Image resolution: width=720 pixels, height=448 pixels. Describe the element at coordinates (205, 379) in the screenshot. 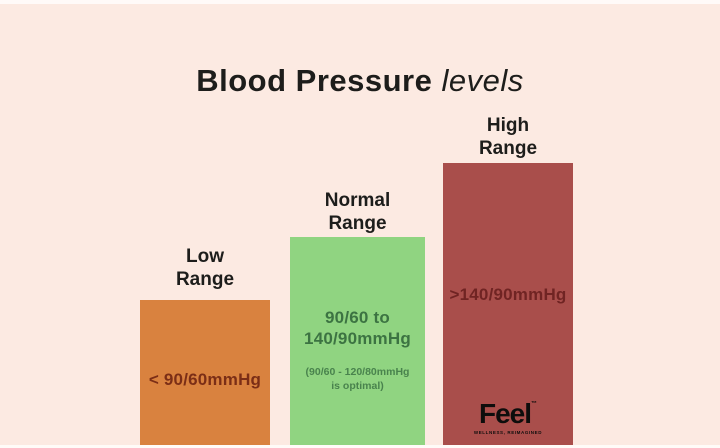

I see `value-low-range: < 90/60mmHg` at that location.